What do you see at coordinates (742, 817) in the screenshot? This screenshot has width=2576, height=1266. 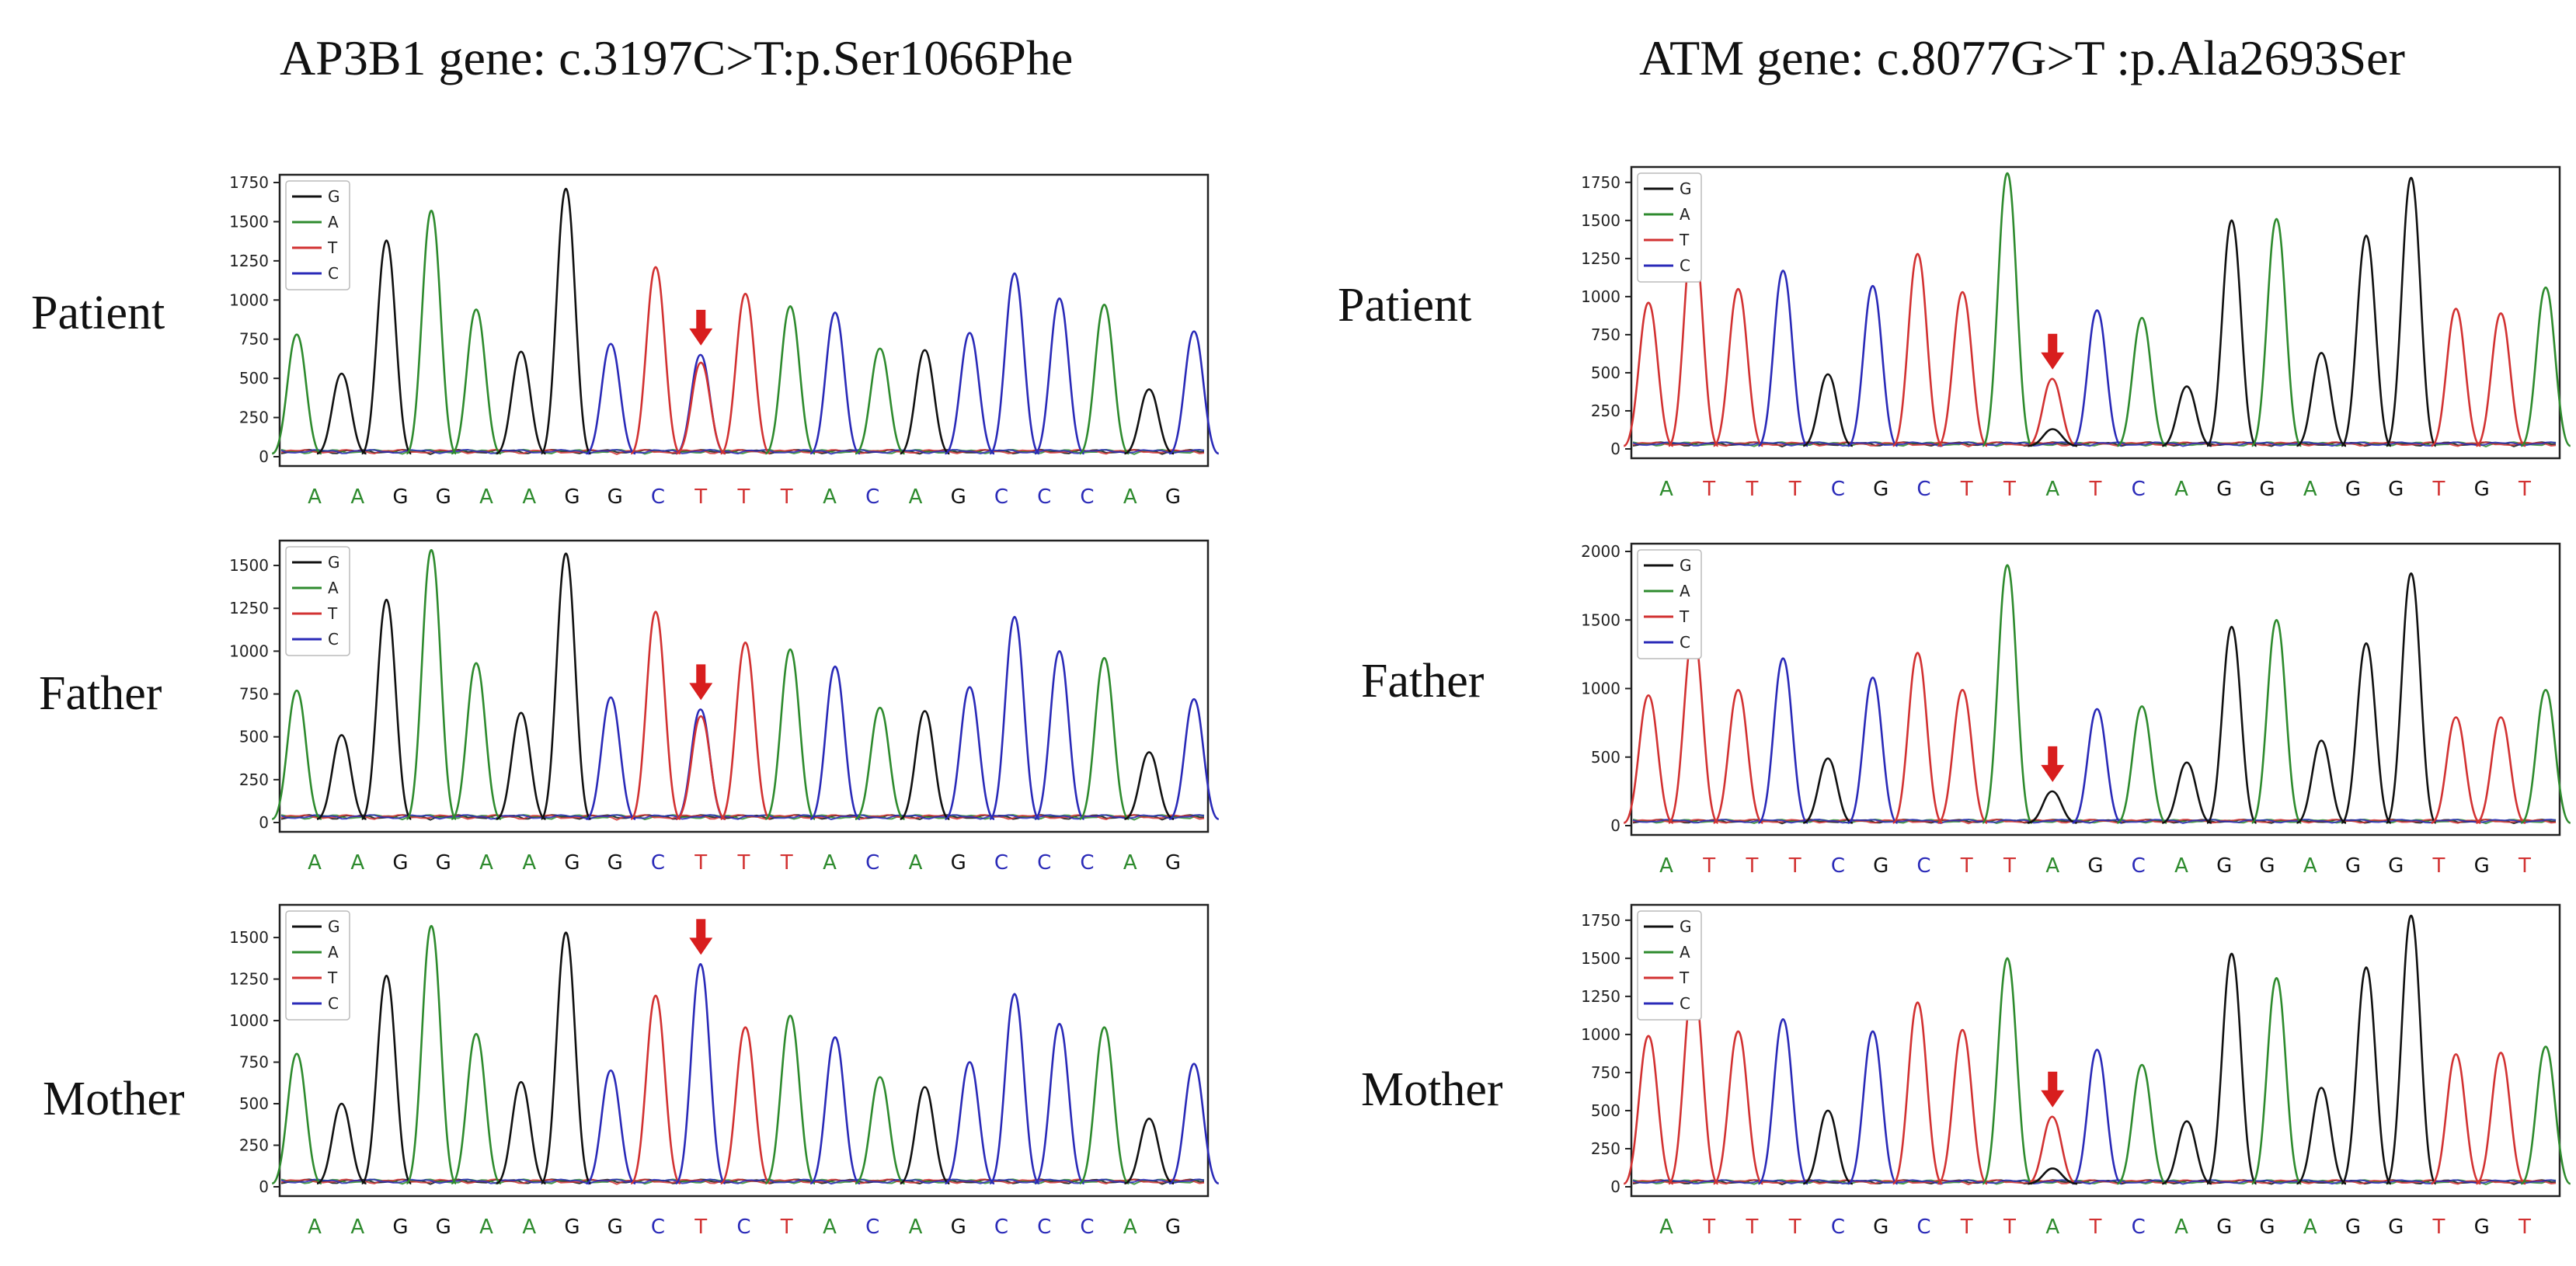 I see `baseline-trace-t` at bounding box center [742, 817].